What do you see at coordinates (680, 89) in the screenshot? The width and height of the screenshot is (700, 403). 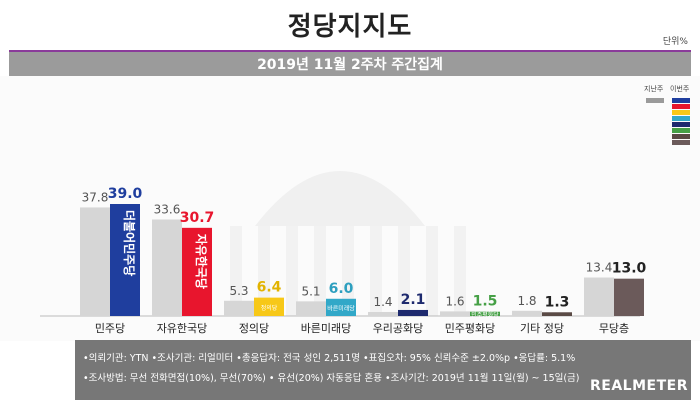 I see `legend-curr-label: 이번주` at bounding box center [680, 89].